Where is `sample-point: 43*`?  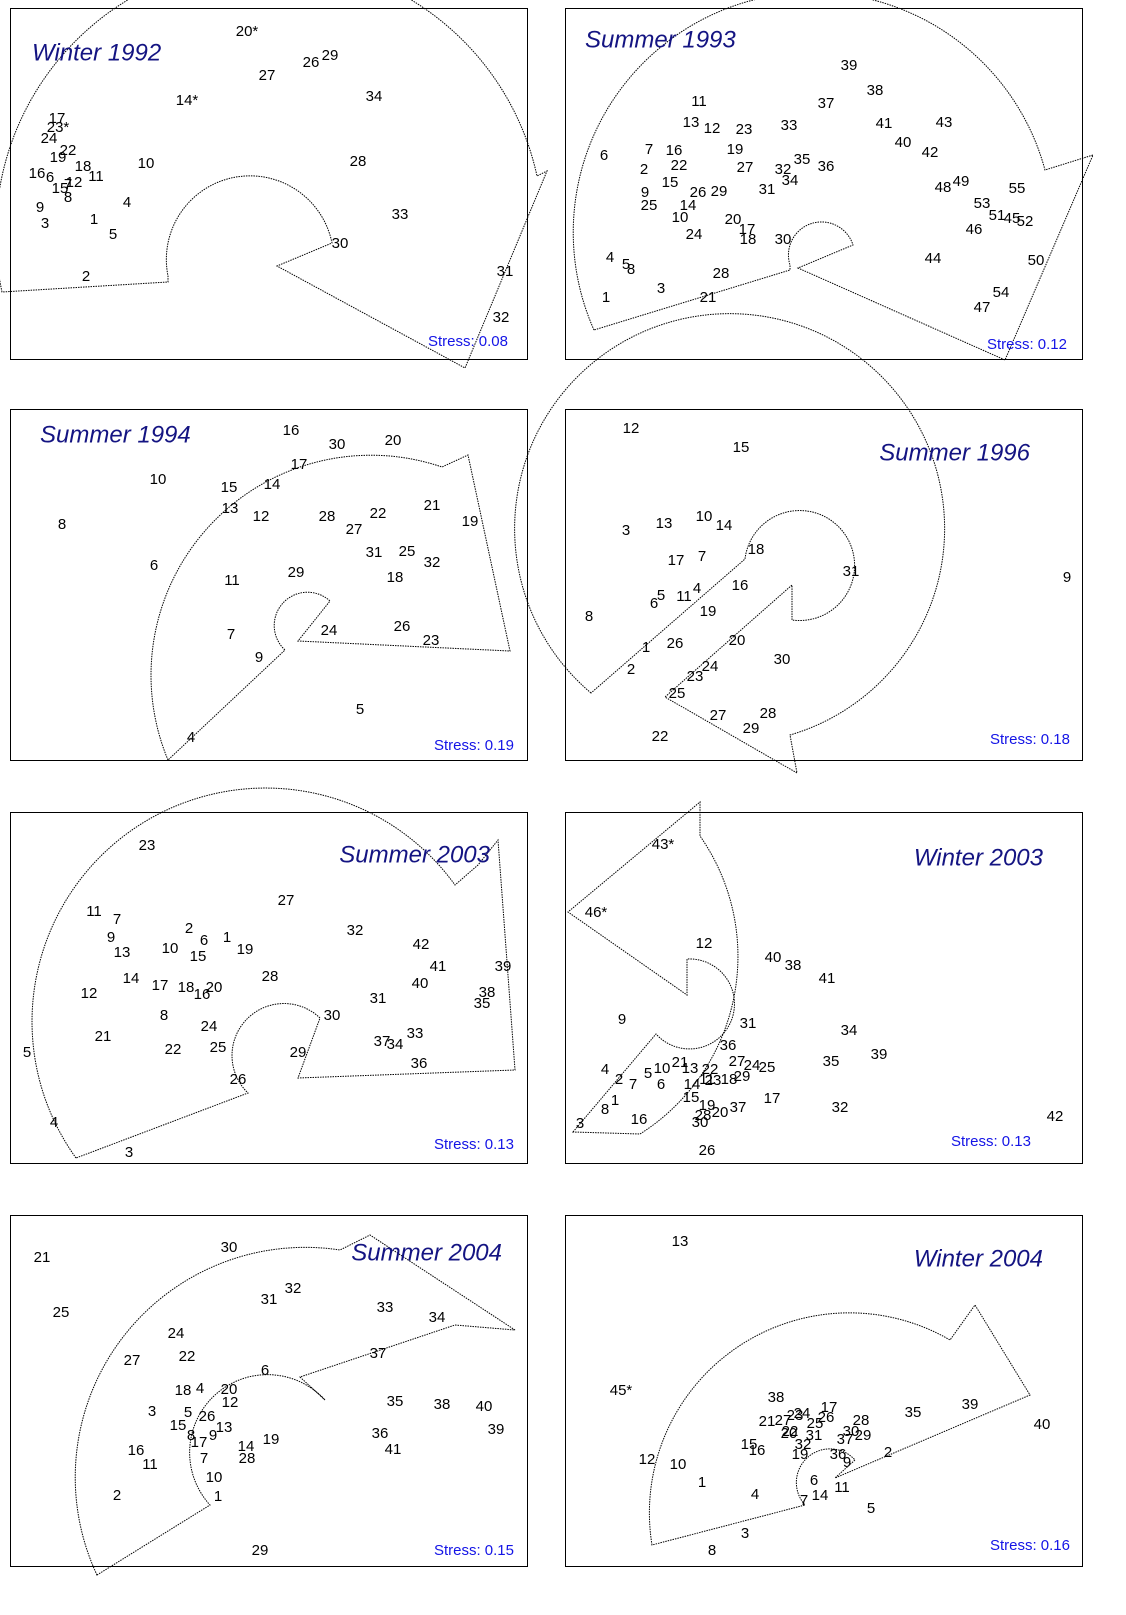
sample-point: 43* is located at coordinates (663, 844).